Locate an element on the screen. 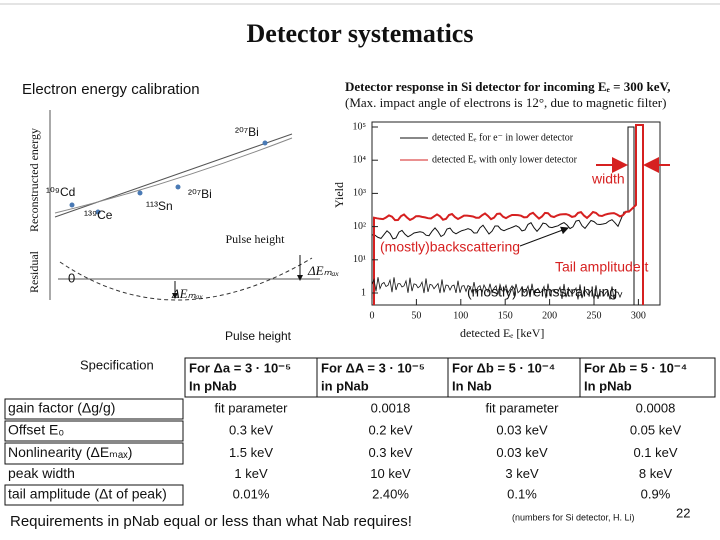  x-label: detected Eₑ [keV] is located at coordinates (502, 333).